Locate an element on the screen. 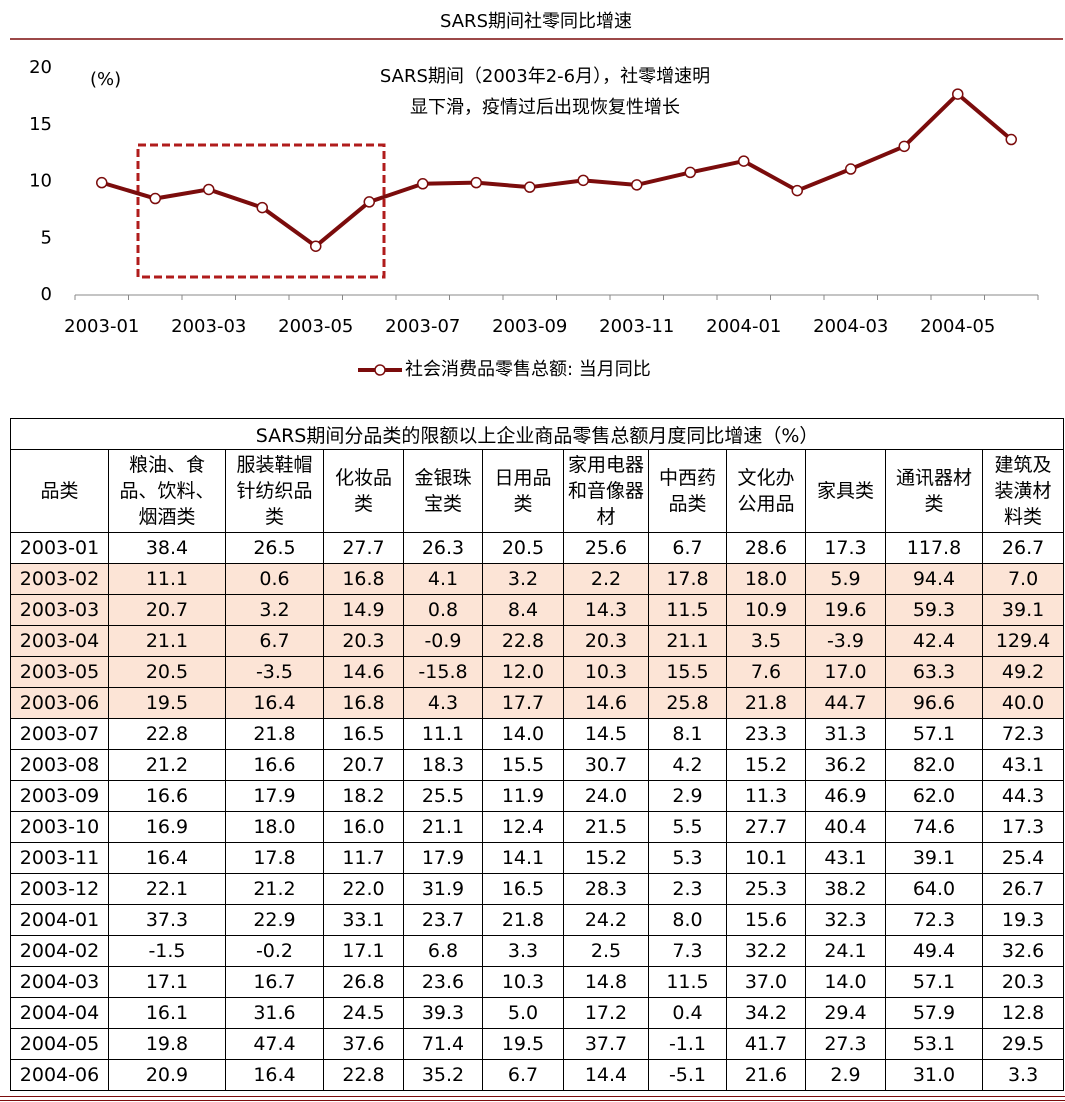 The image size is (1065, 1102). value-cell: 10.9 is located at coordinates (766, 610).